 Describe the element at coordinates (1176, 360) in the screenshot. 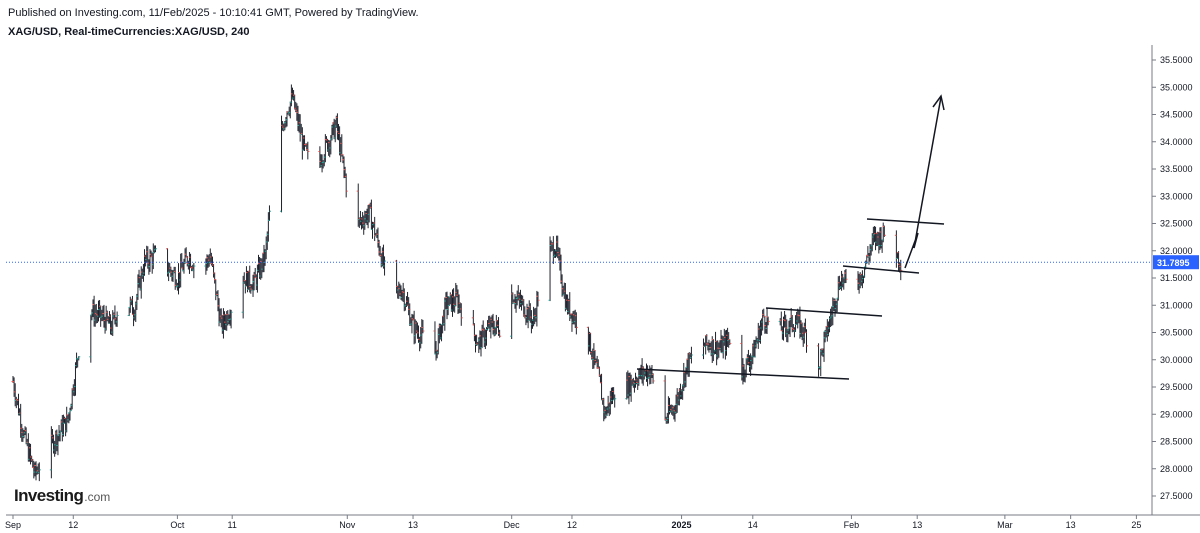

I see `y-tick-label: 30.0000` at that location.